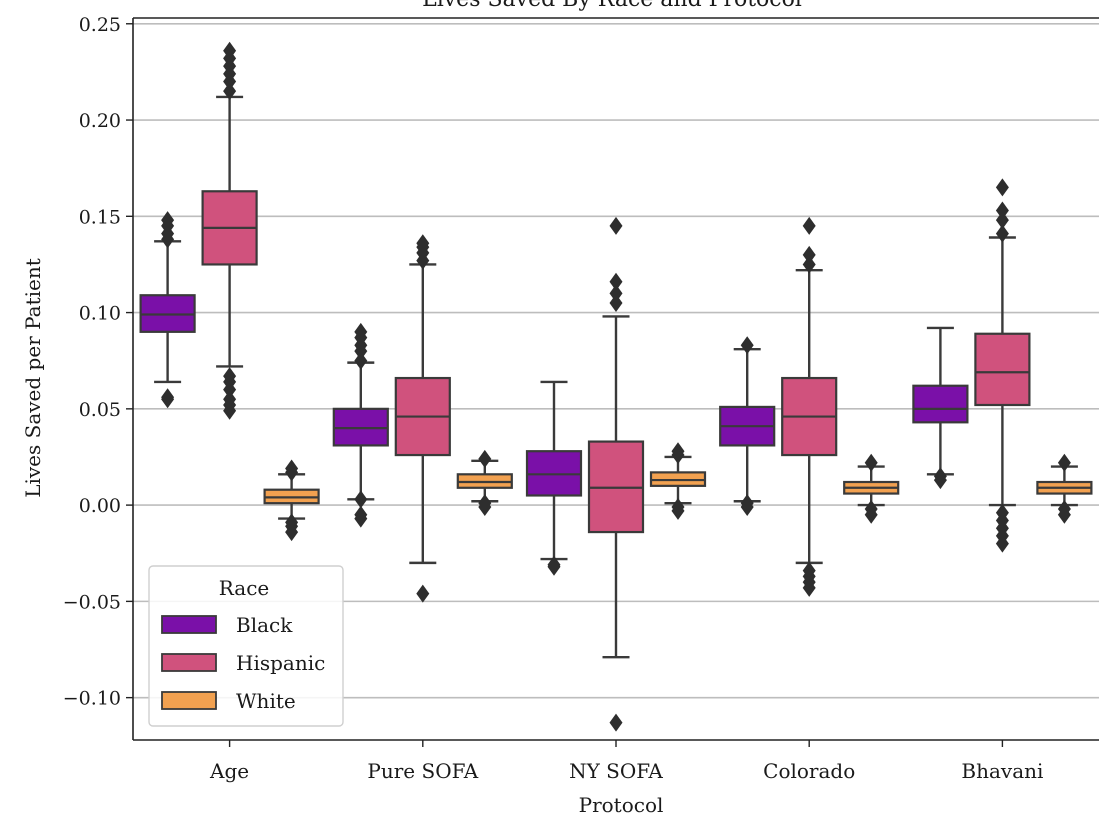  I want to click on x-tick-label: Colorado, so click(809, 771).